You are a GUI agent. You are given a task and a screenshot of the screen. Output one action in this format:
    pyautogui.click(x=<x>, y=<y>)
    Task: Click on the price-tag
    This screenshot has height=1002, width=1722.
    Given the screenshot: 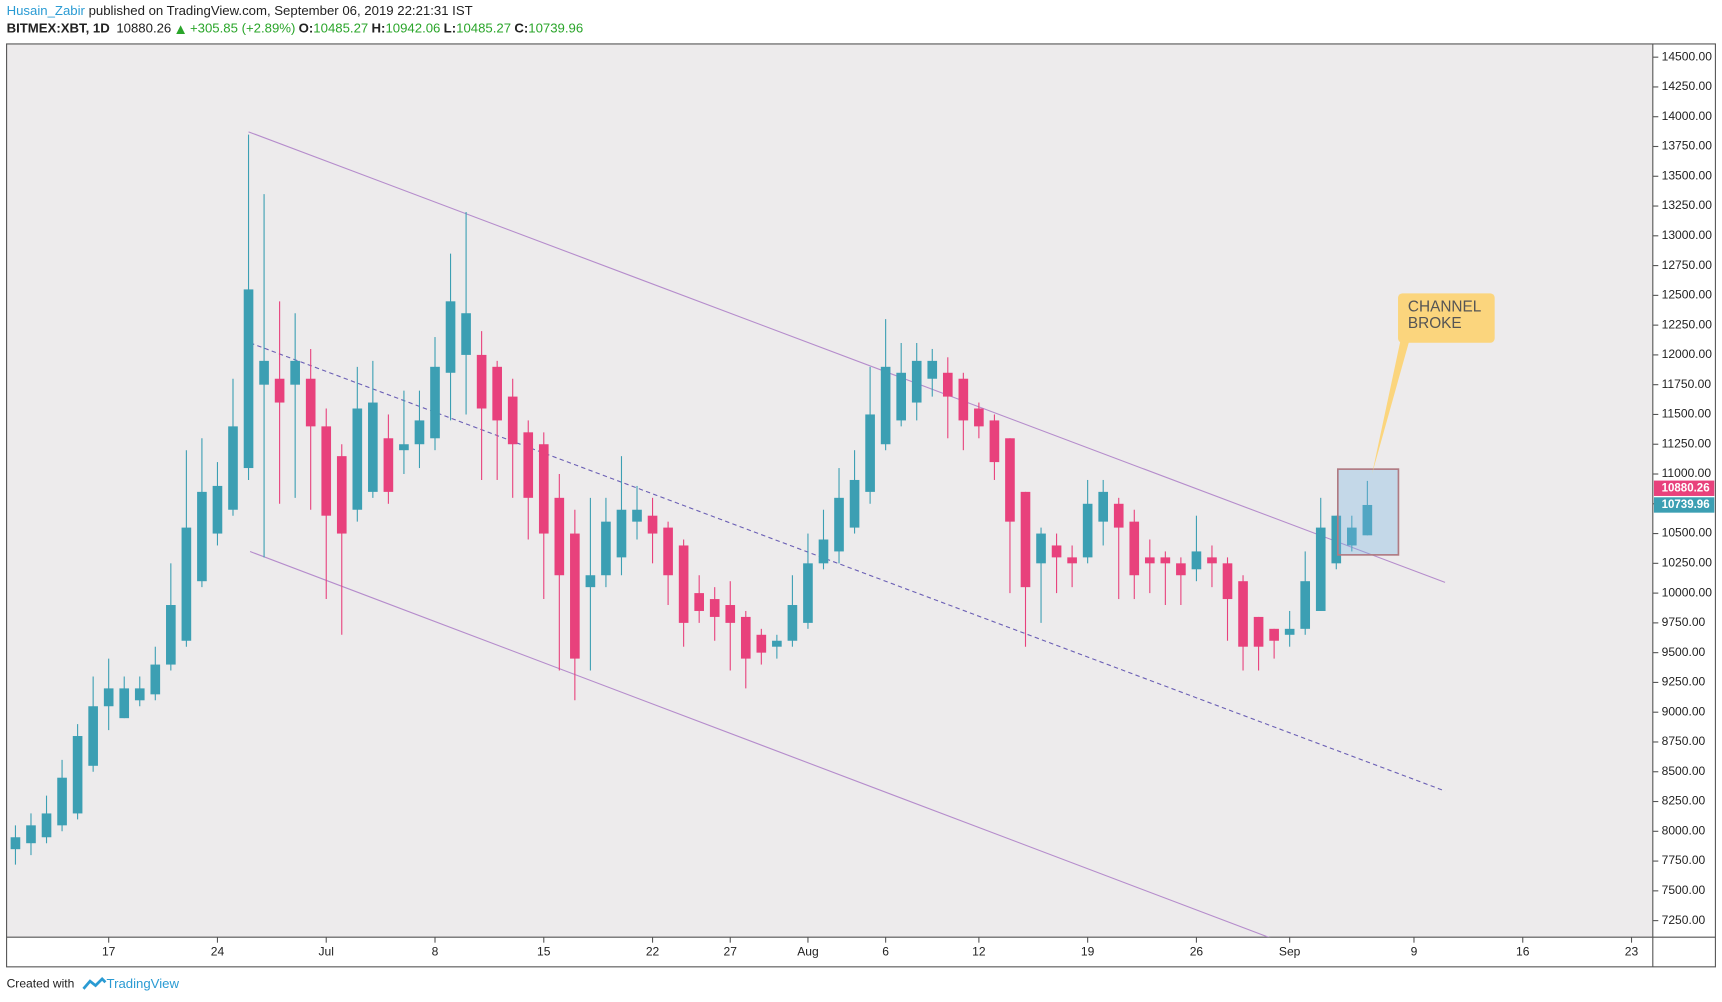 What is the action you would take?
    pyautogui.click(x=1684, y=488)
    